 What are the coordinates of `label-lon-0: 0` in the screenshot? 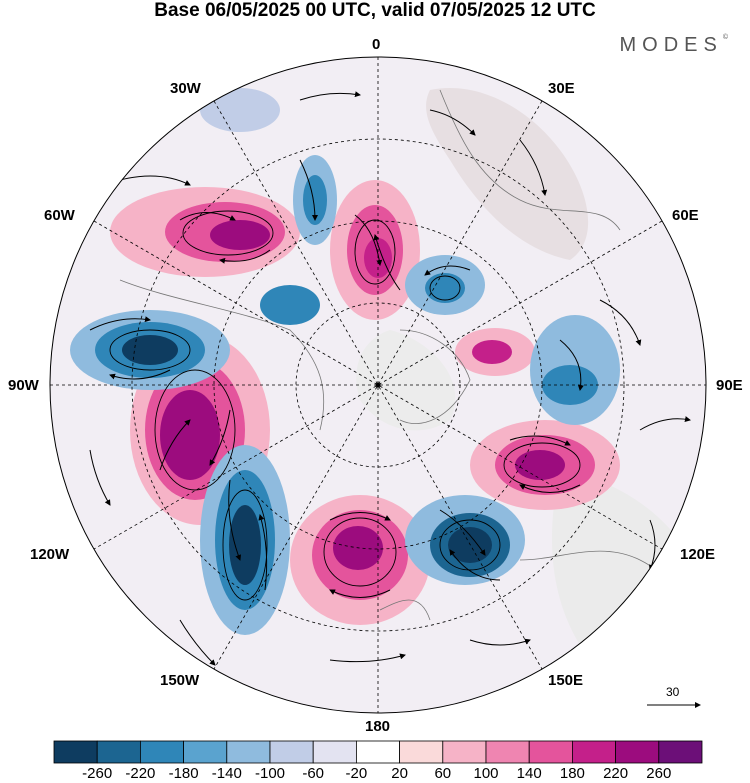 It's located at (376, 44).